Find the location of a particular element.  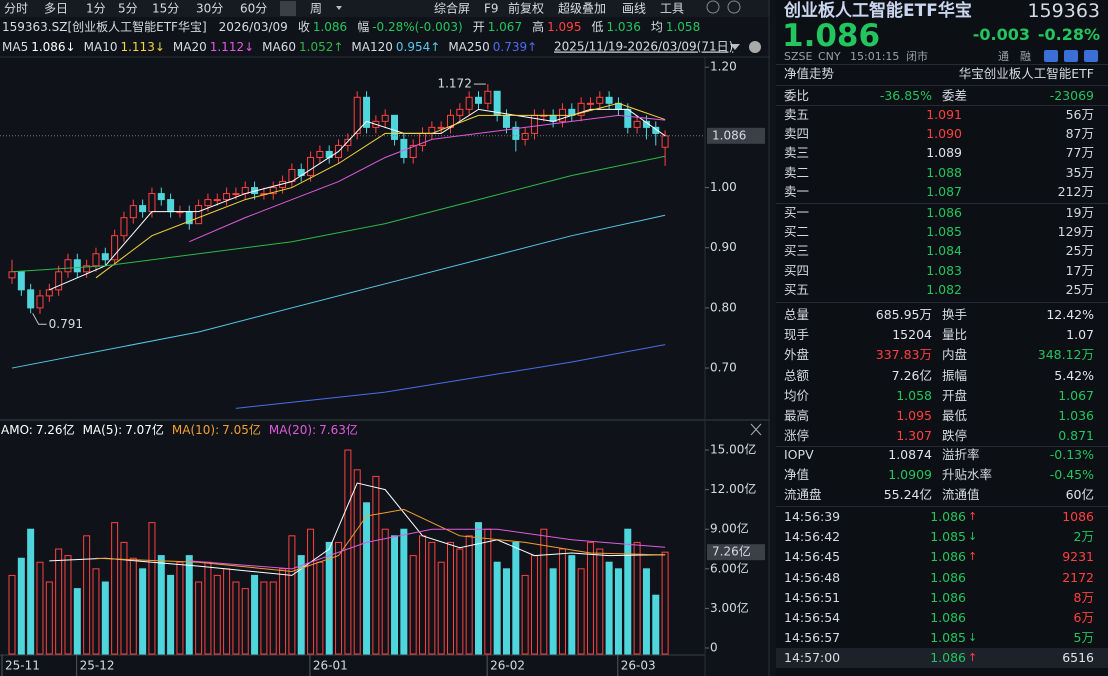

period-tab: 周 is located at coordinates (316, 9).